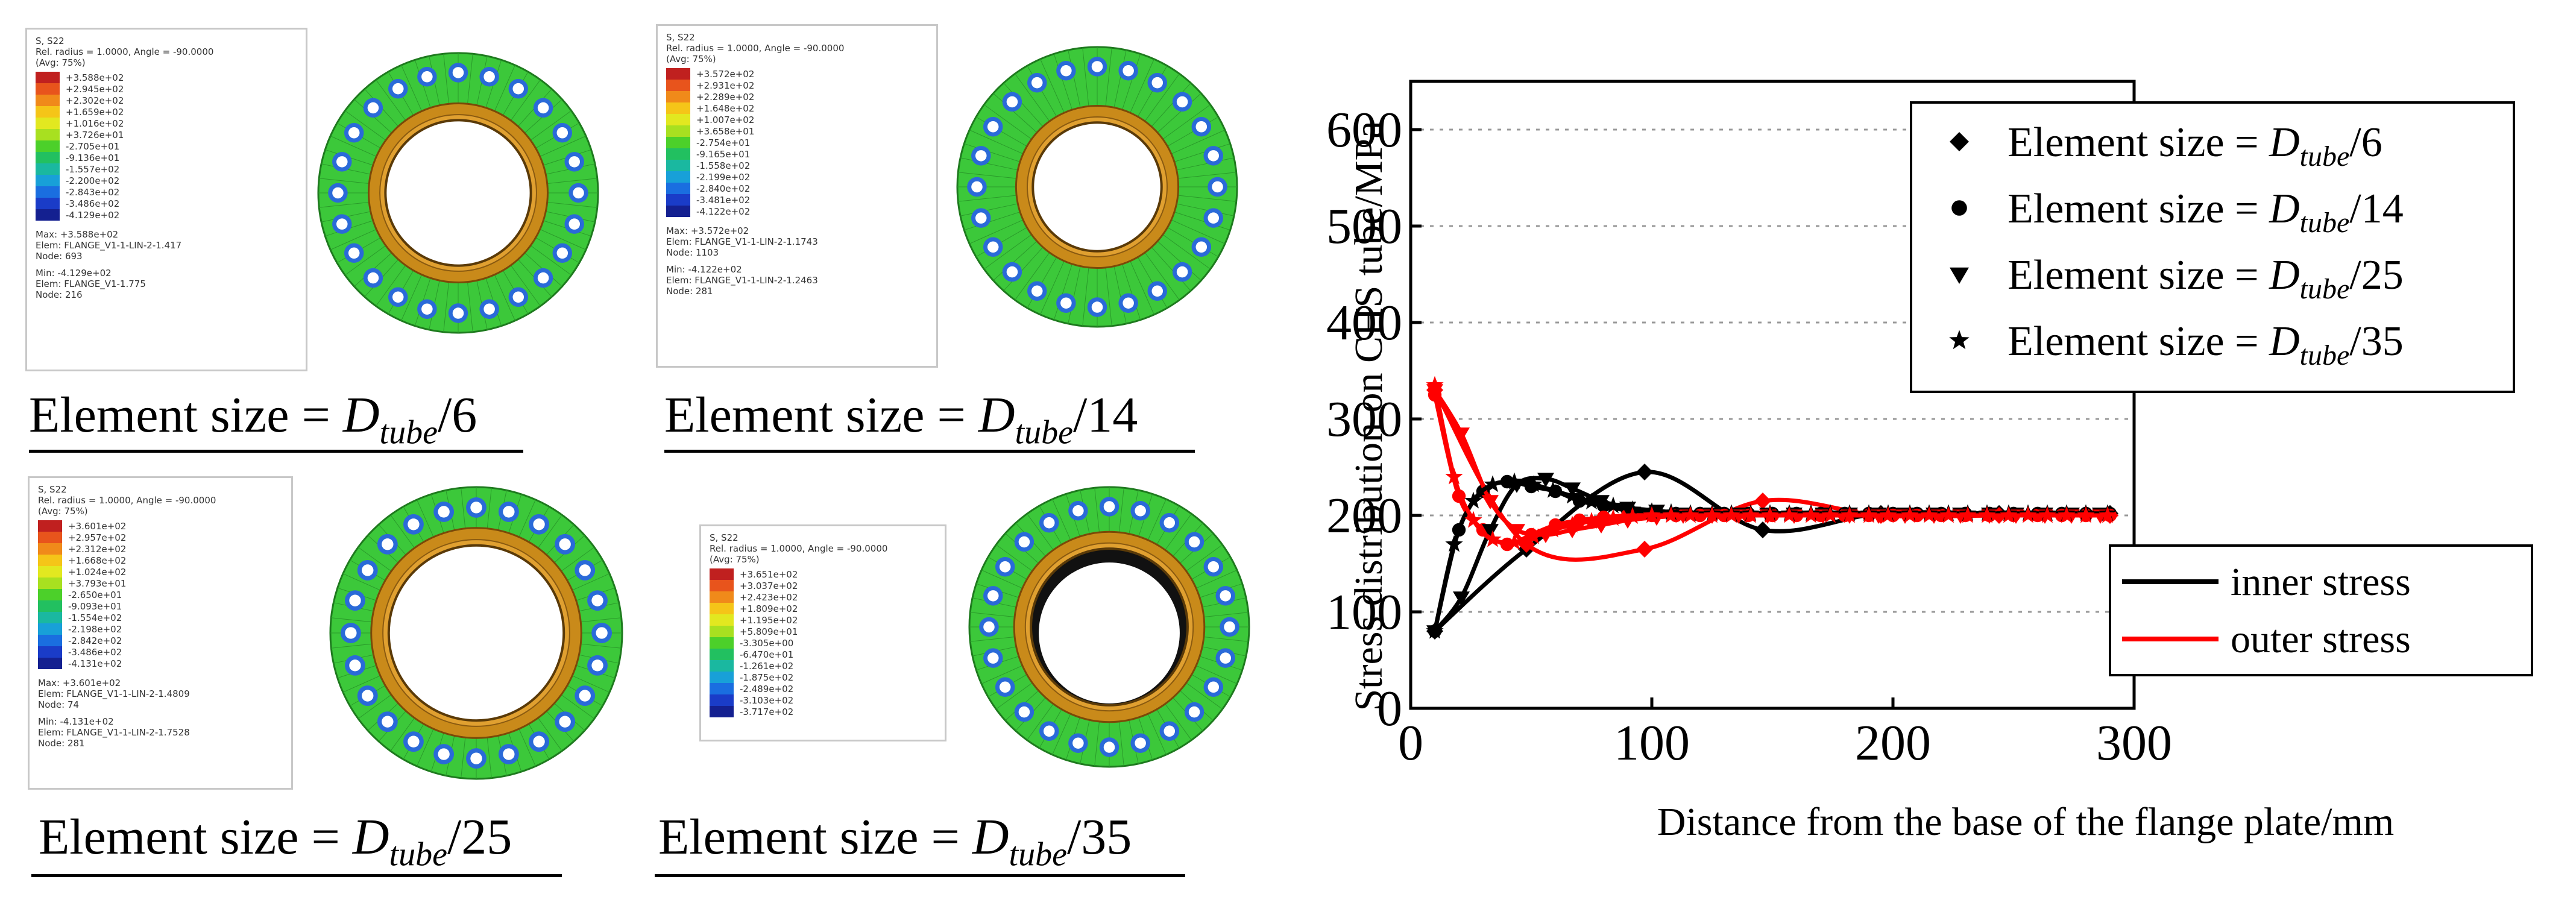 Image resolution: width=2576 pixels, height=897 pixels. What do you see at coordinates (725, 96) in the screenshot?
I see `legend-level-value: +2.289e+02` at bounding box center [725, 96].